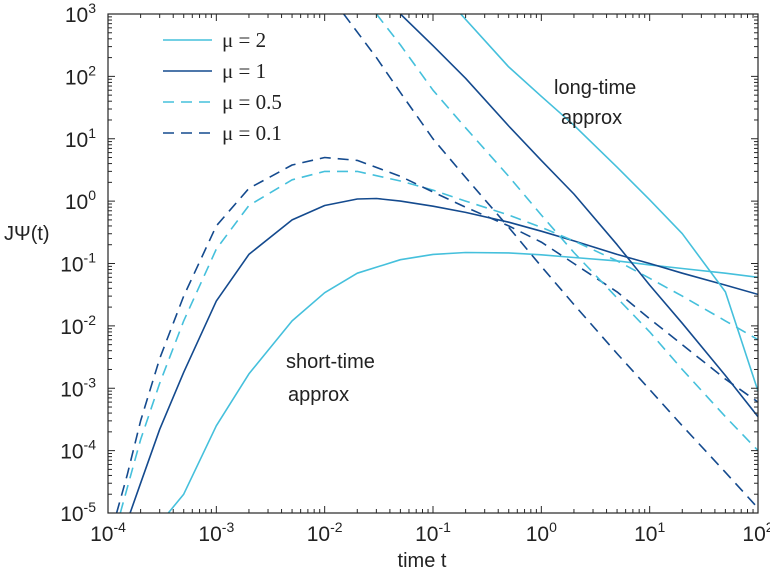 Image resolution: width=770 pixels, height=575 pixels. I want to click on x-tick-labels: 10⁻⁴ 10⁻³ 10⁻² 10⁻¹ 10⁰ 10¹ 10², so click(430, 532).